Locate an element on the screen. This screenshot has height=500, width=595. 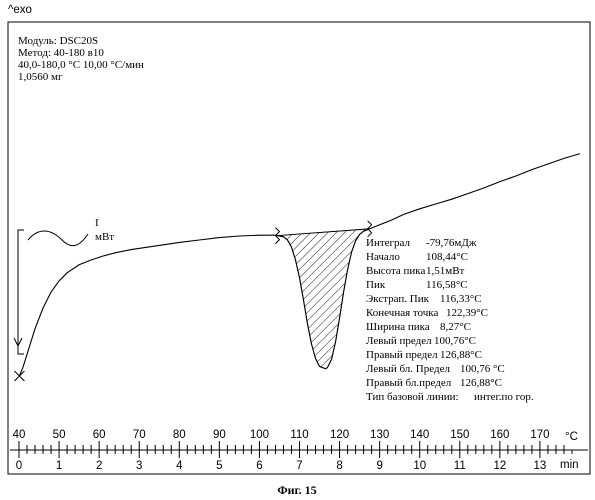
peak-area-hatched is located at coordinates (324, 299).